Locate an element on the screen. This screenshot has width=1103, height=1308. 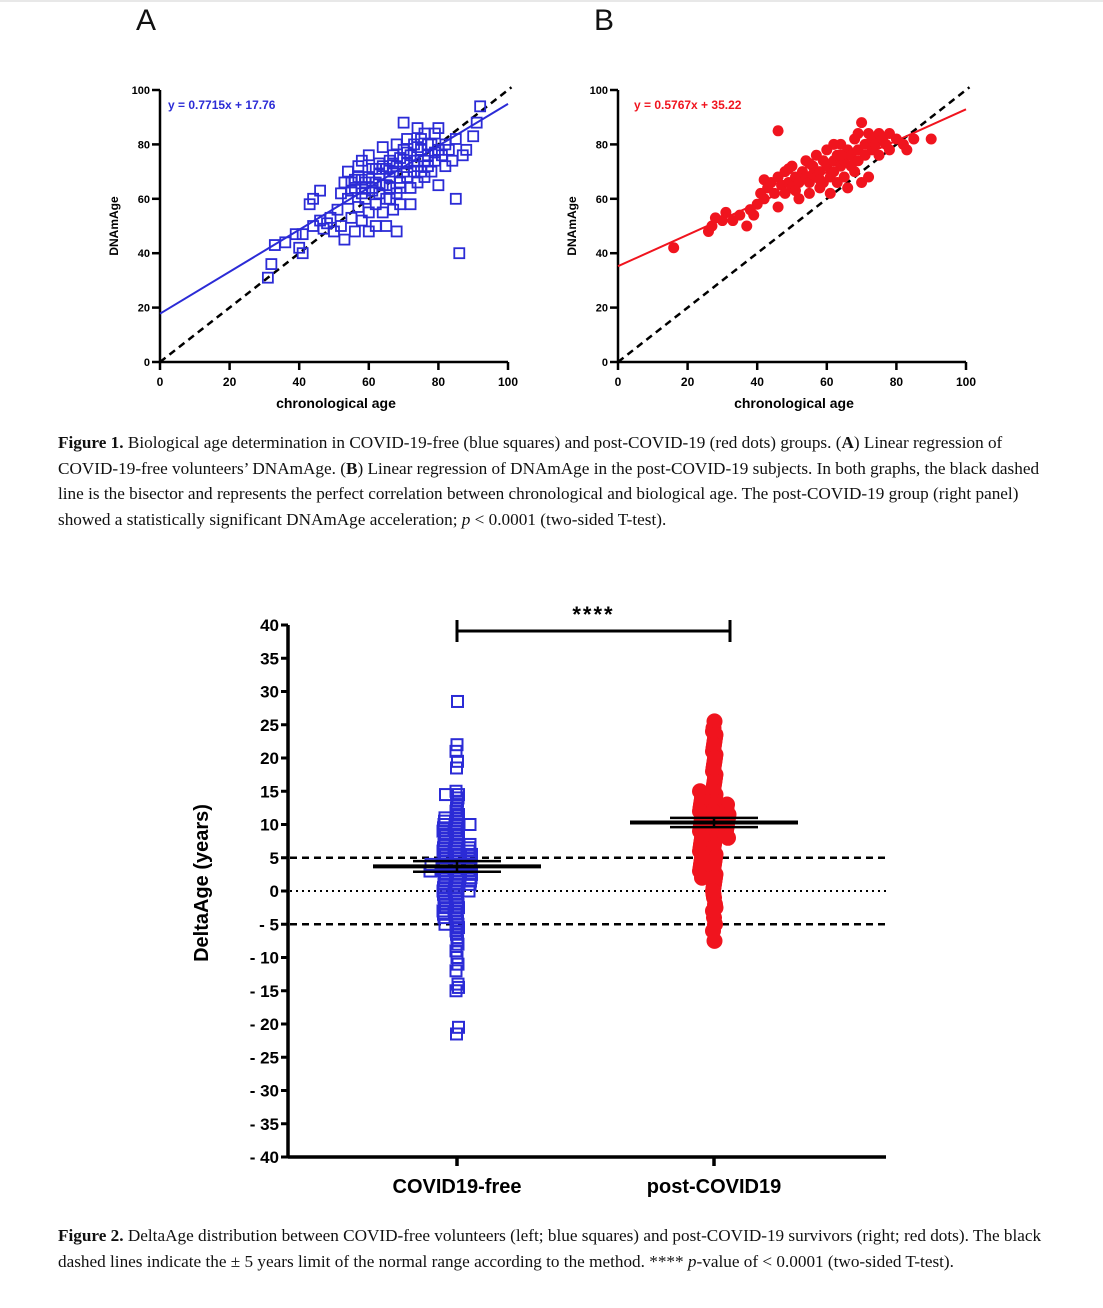
y-axis-title: DeltaAge (years) is located at coordinates (202, 883).